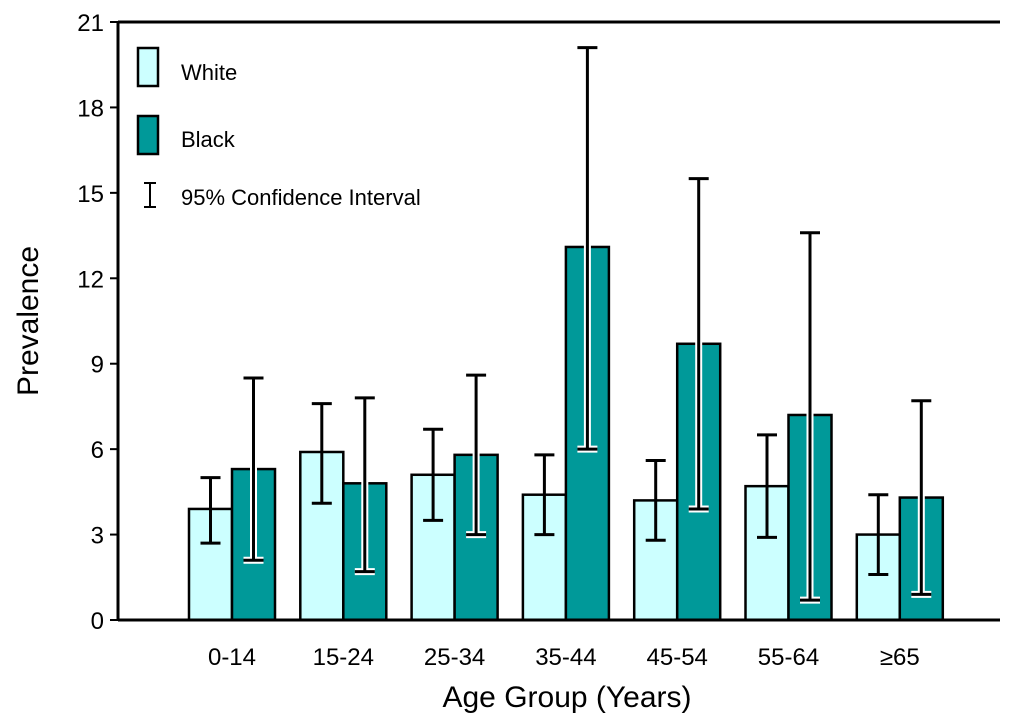  What do you see at coordinates (97, 621) in the screenshot?
I see `y-tick-label: 0` at bounding box center [97, 621].